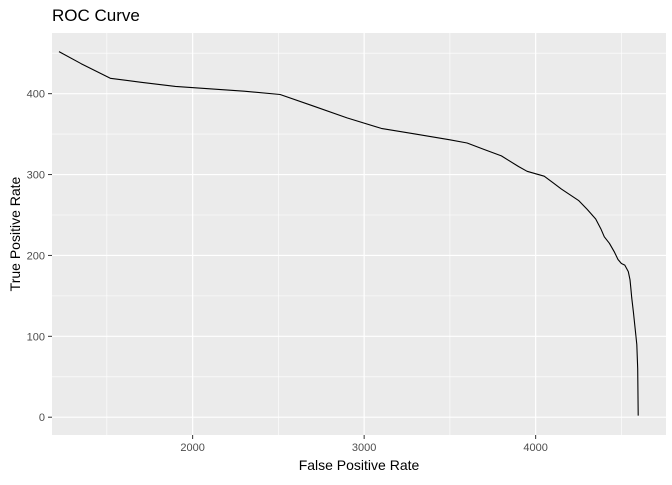 The height and width of the screenshot is (485, 672). I want to click on y-tick-label: 300, so click(36, 176).